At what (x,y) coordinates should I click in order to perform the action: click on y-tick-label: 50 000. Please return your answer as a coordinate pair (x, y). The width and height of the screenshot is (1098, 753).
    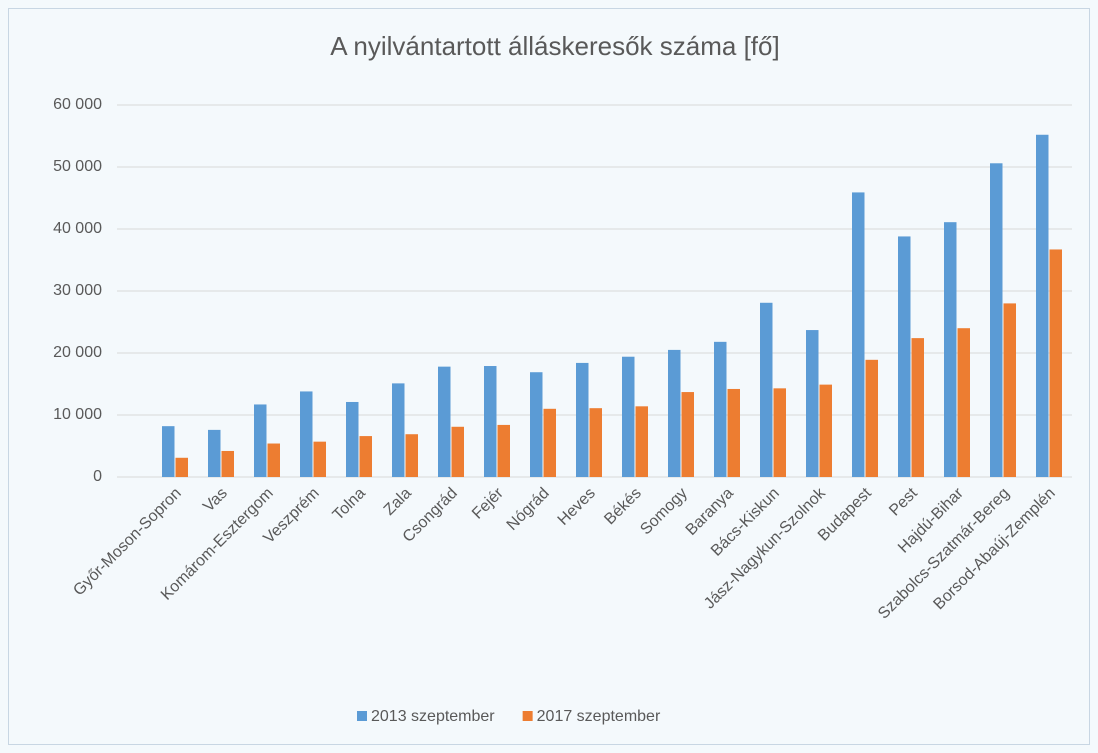
    Looking at the image, I should click on (77, 166).